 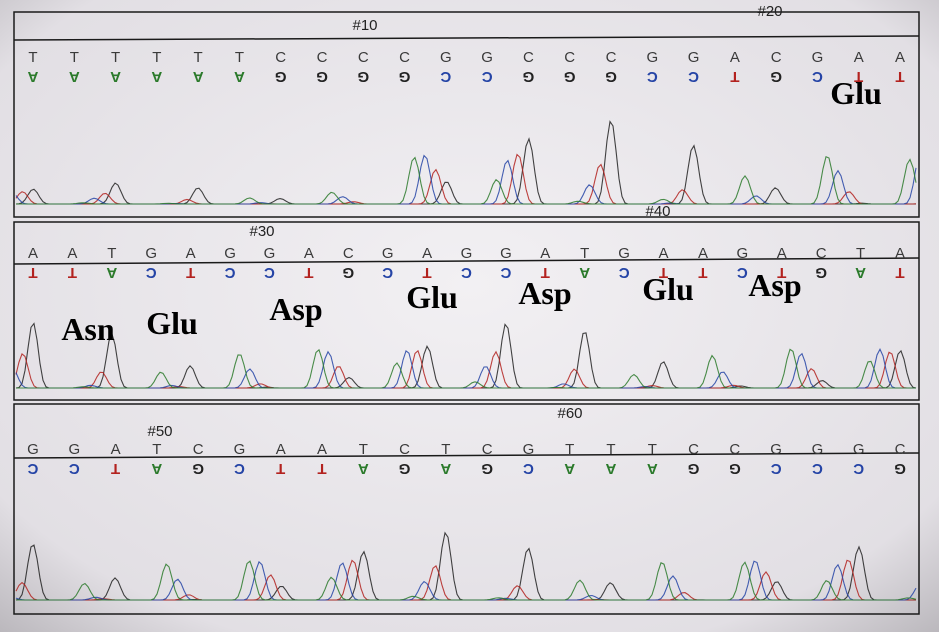 What do you see at coordinates (364, 25) in the screenshot?
I see `position-marker: #10` at bounding box center [364, 25].